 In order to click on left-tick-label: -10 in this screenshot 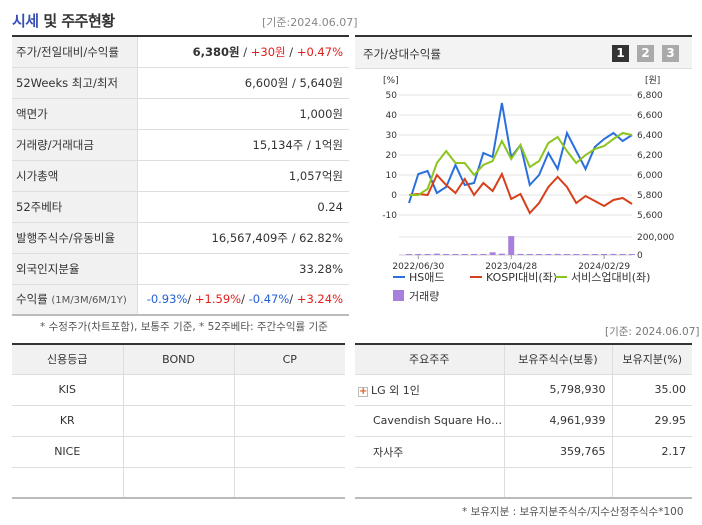, I will do `click(389, 216)`.